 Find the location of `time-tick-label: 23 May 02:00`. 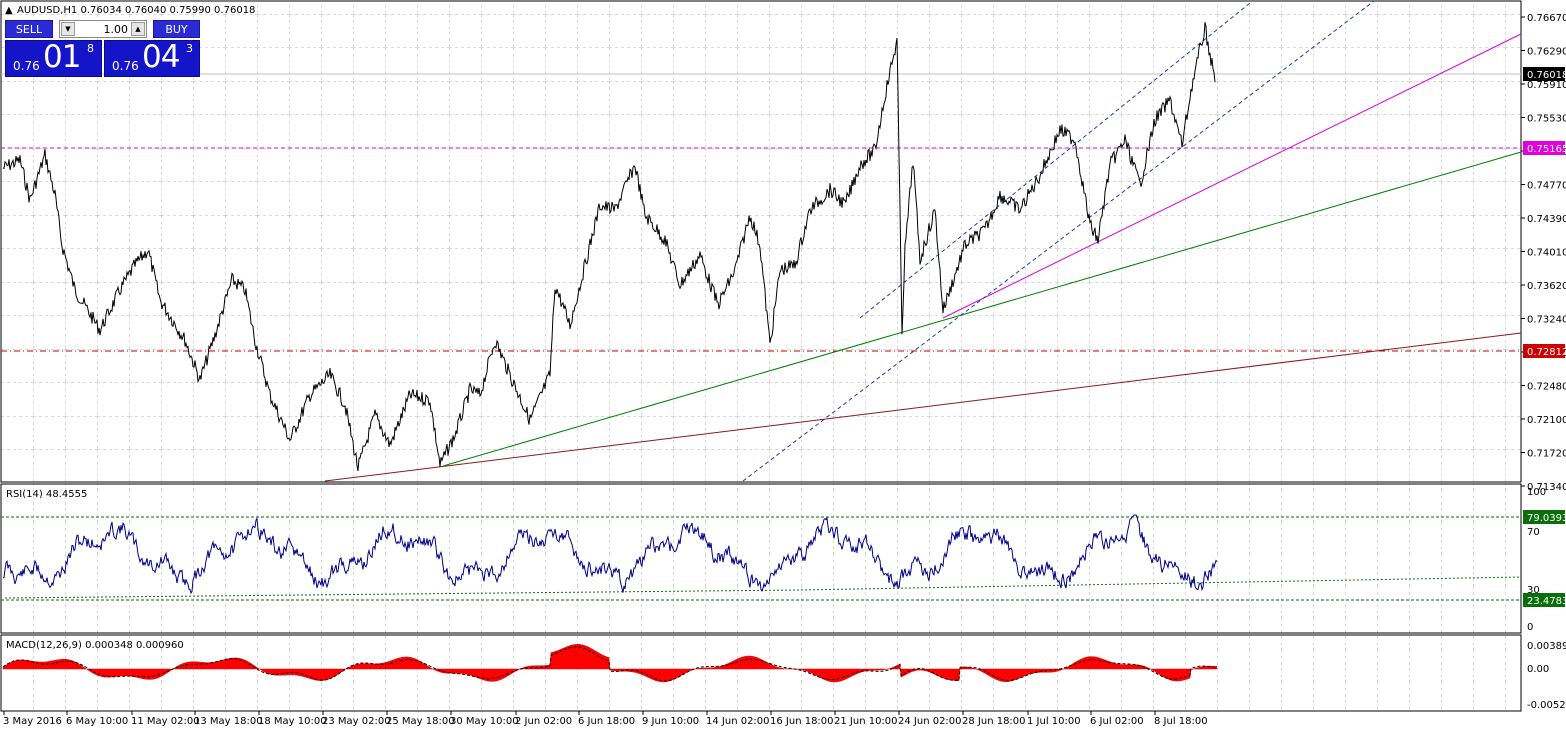

time-tick-label: 23 May 02:00 is located at coordinates (356, 721).